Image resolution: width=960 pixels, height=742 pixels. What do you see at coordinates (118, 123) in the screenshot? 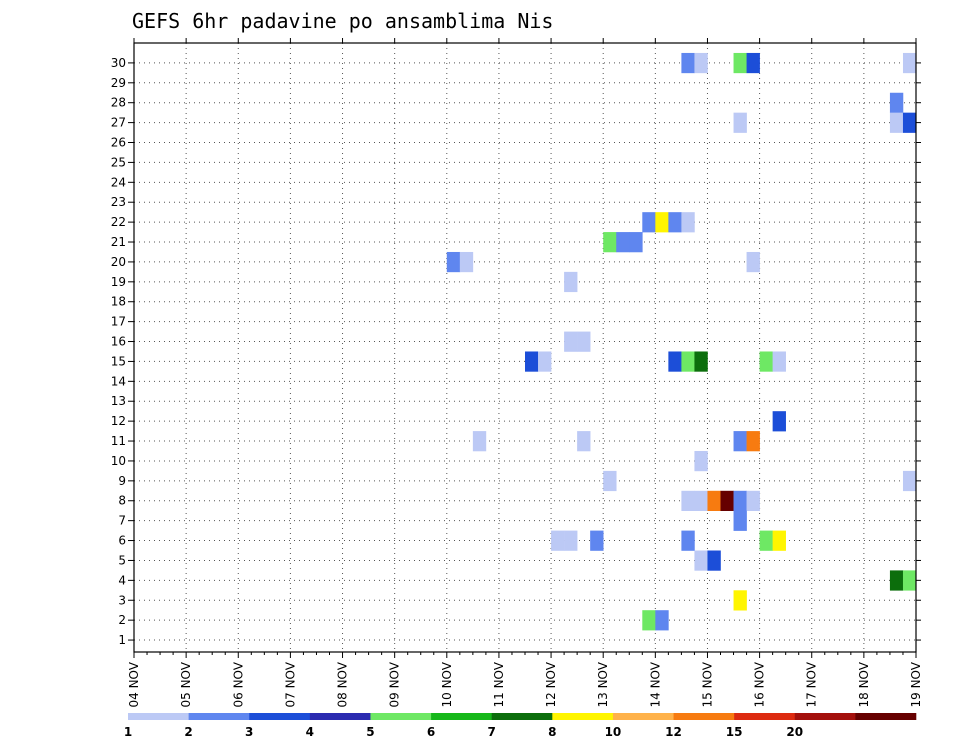
I see `y-tick-label: 27` at bounding box center [118, 123].